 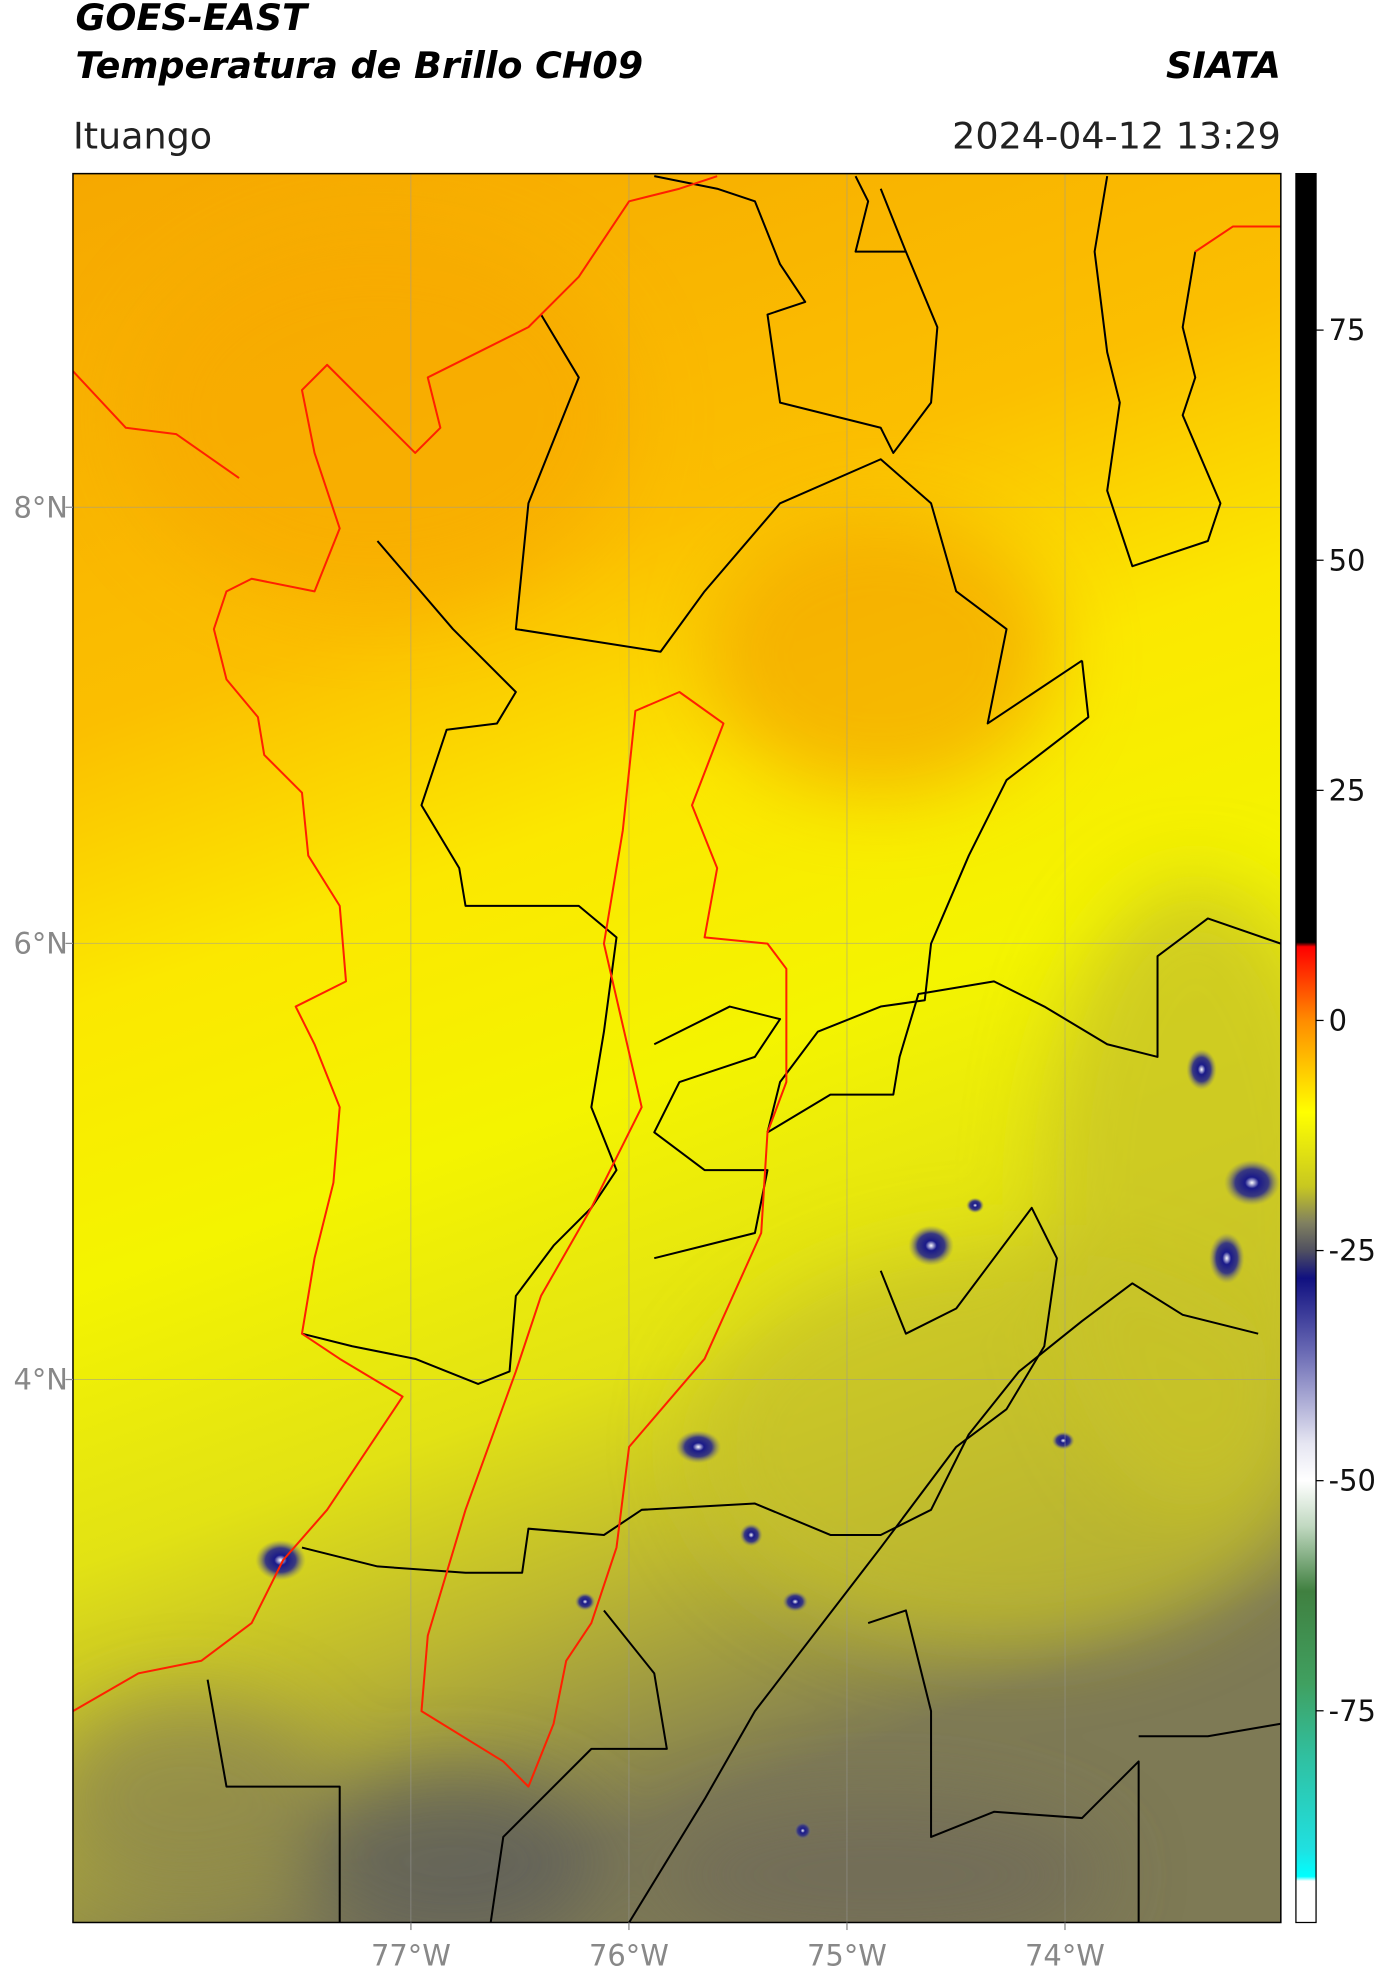 I want to click on y-tick-label: 4°N, so click(x=40, y=1380).